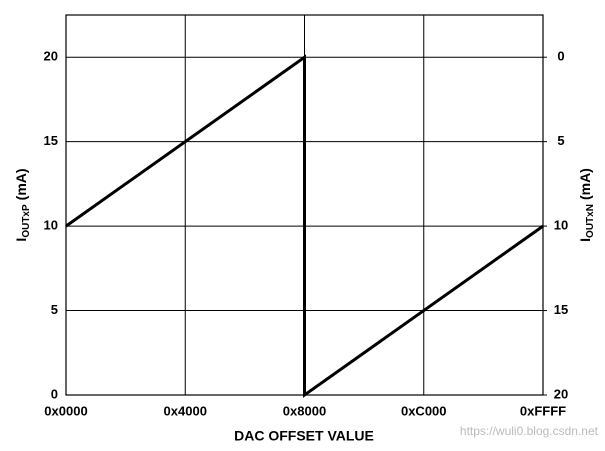 The image size is (605, 451). Describe the element at coordinates (51, 140) in the screenshot. I see `y-tick-label: 15` at that location.